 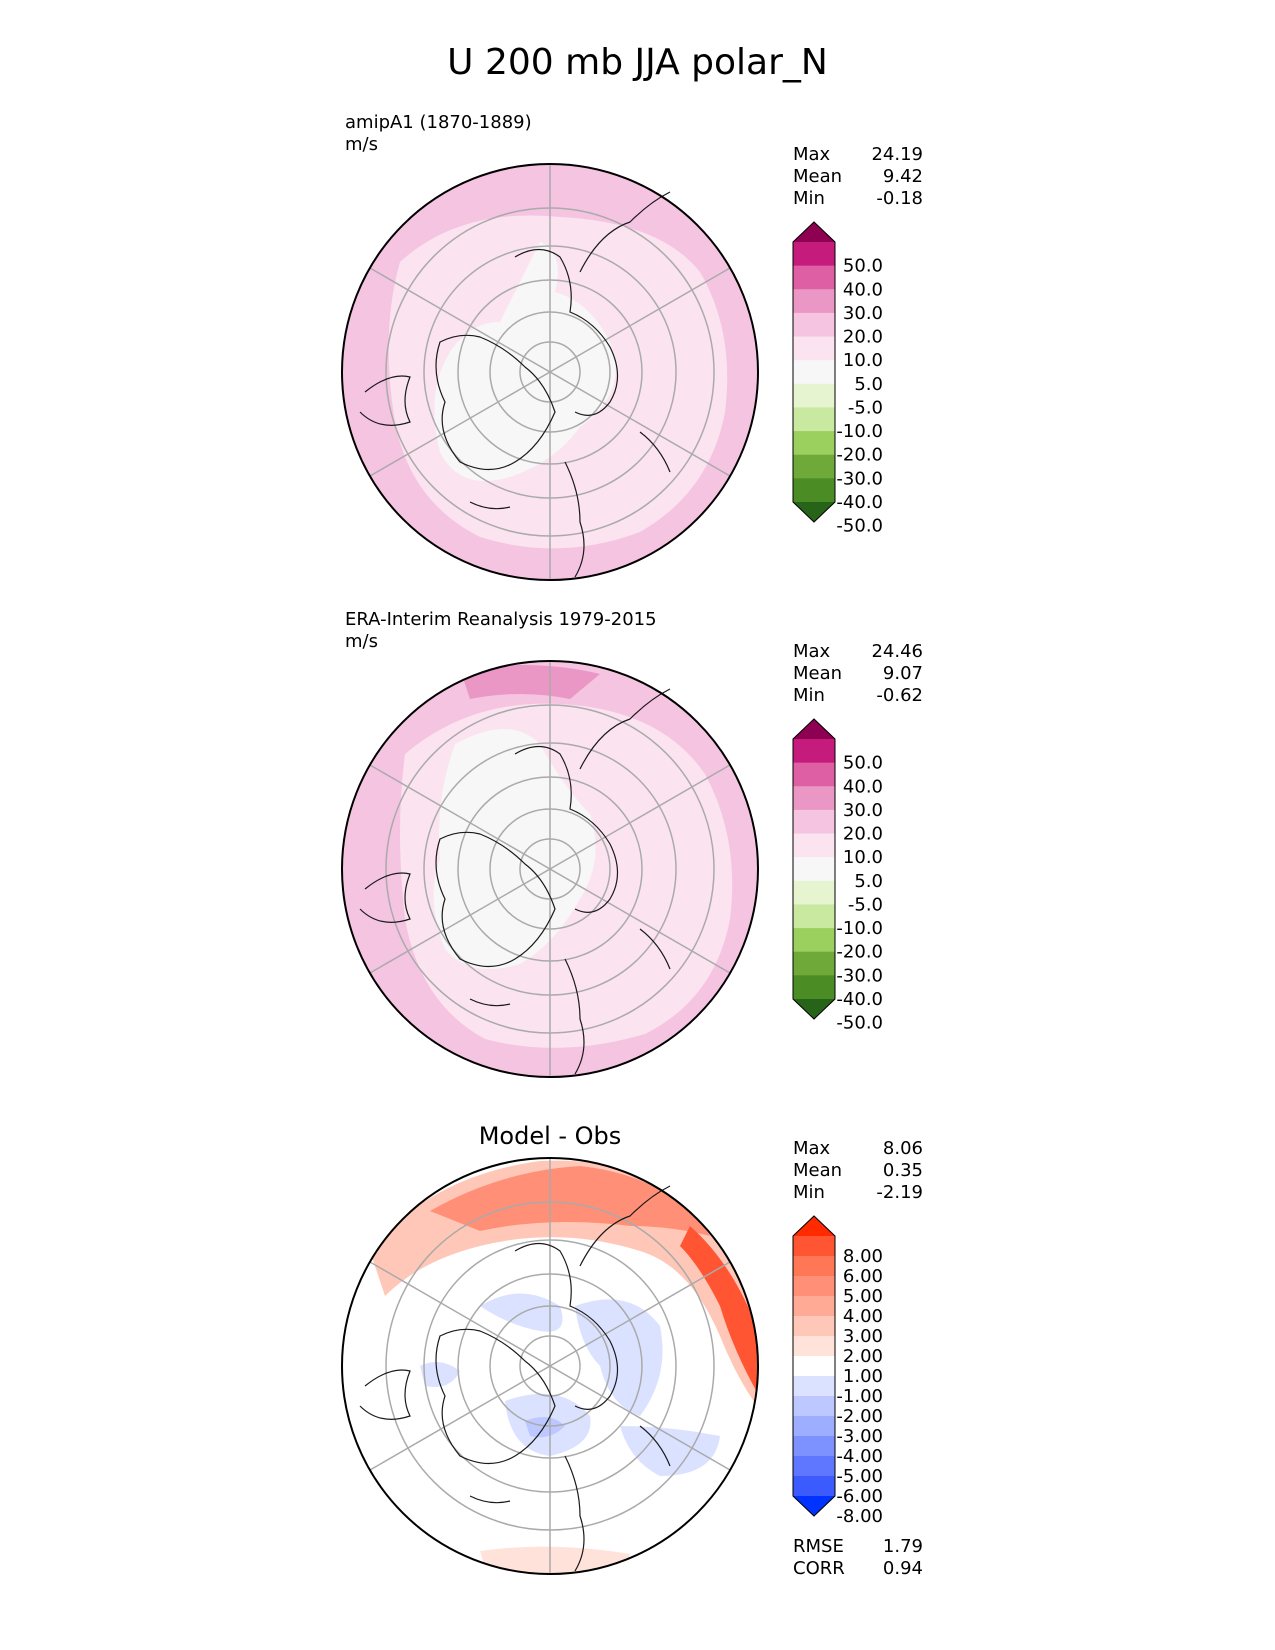 I want to click on panel1-map-border, so click(x=550, y=372).